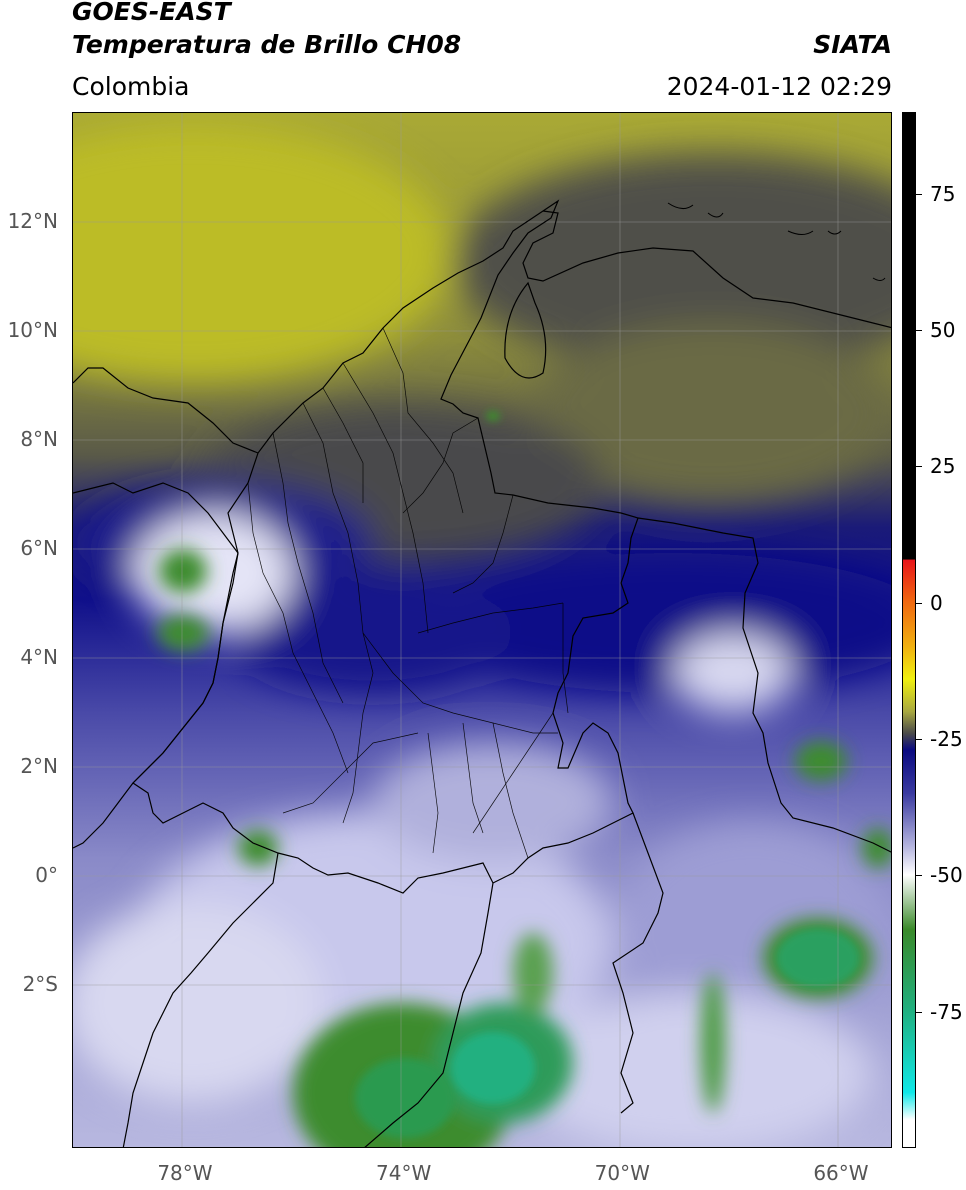 Image resolution: width=966 pixels, height=1190 pixels. What do you see at coordinates (946, 739) in the screenshot?
I see `colorbar-tick-label: -25` at bounding box center [946, 739].